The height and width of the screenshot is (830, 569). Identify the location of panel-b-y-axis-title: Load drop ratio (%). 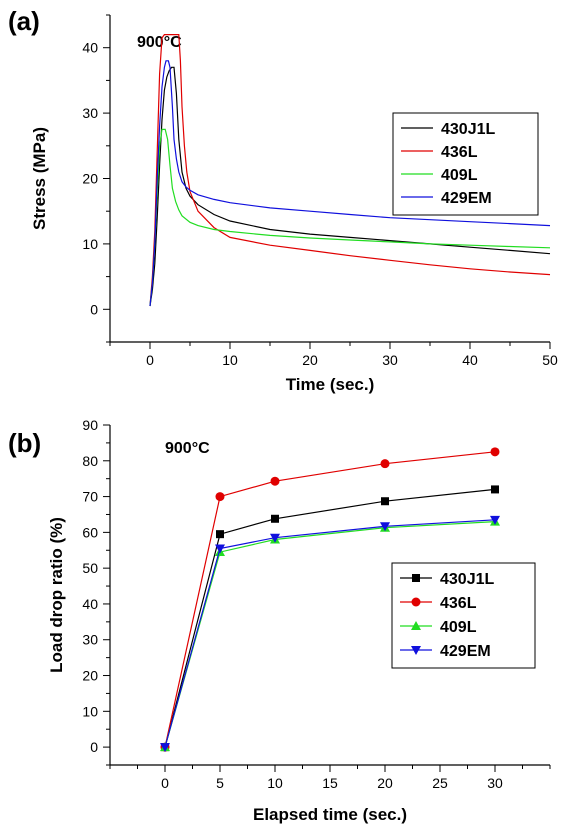
(56, 595).